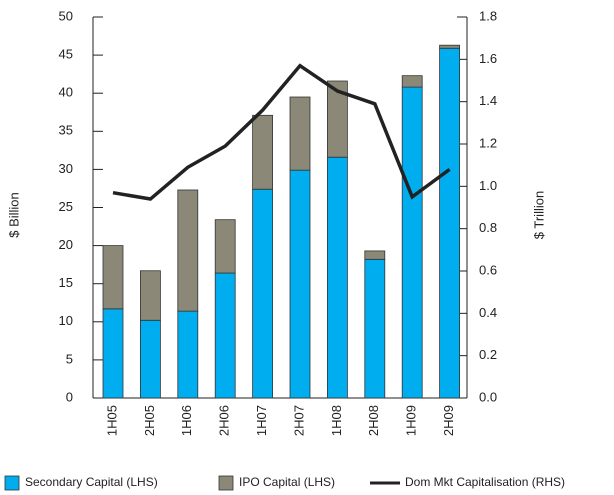 The height and width of the screenshot is (495, 614). I want to click on y-tick-label: 50, so click(66, 15).